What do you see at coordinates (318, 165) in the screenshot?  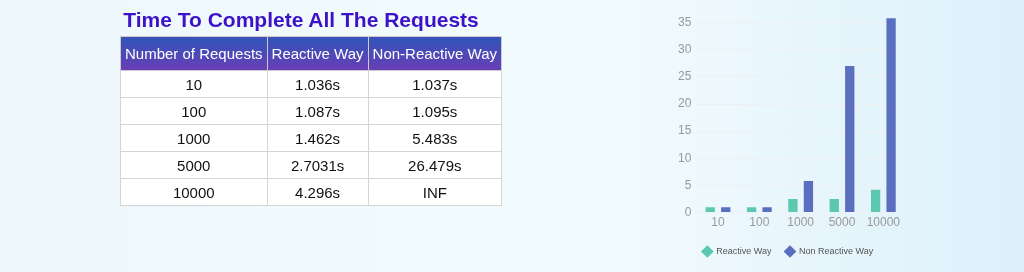 I see `data-label: 2.7031s` at bounding box center [318, 165].